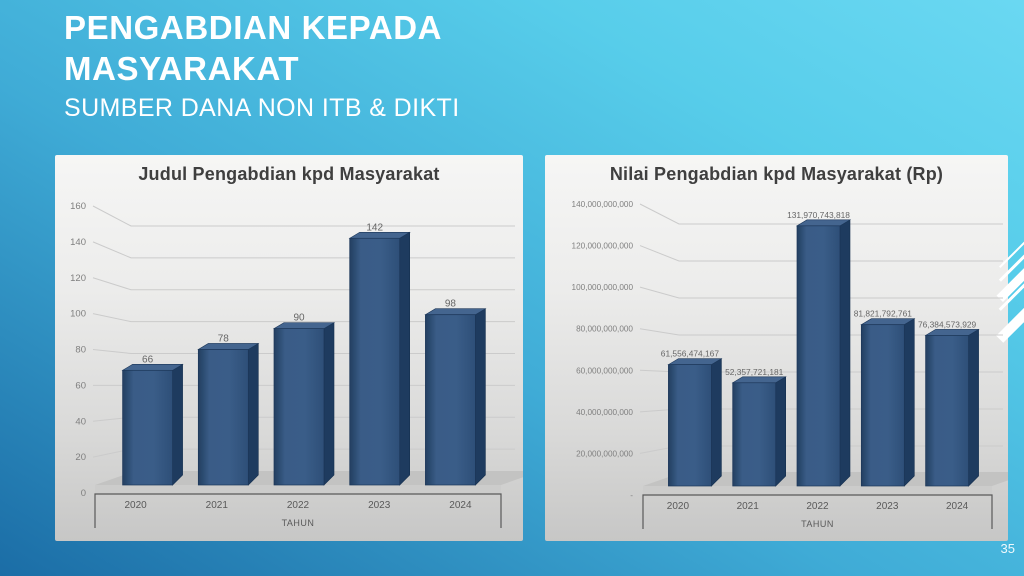 The width and height of the screenshot is (1024, 576). I want to click on svg-text: 100,000,000,000, so click(603, 287).